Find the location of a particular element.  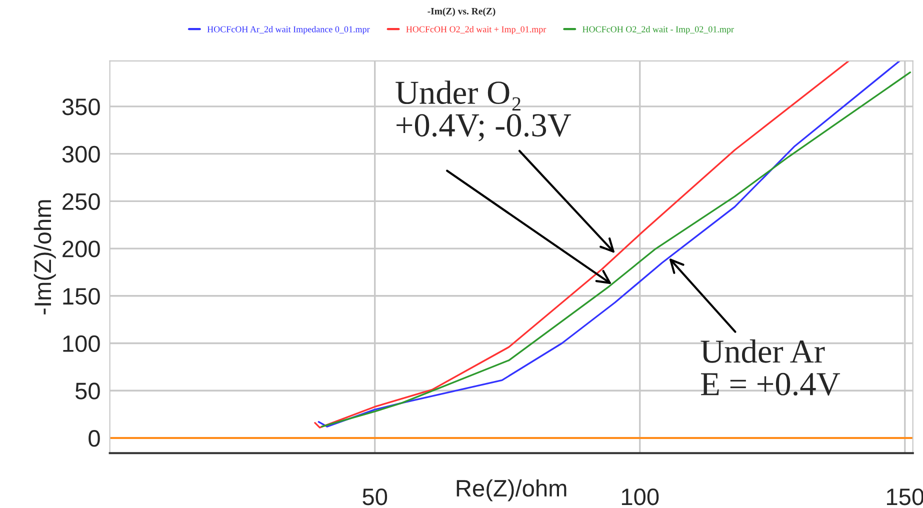

y-axis-title: -Im(Z)/ohm is located at coordinates (45, 257).